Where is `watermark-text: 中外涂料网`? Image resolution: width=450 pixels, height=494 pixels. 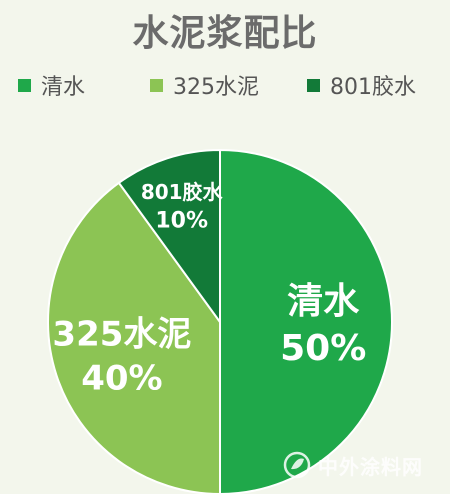
watermark-text: 中外涂料网 is located at coordinates (370, 466).